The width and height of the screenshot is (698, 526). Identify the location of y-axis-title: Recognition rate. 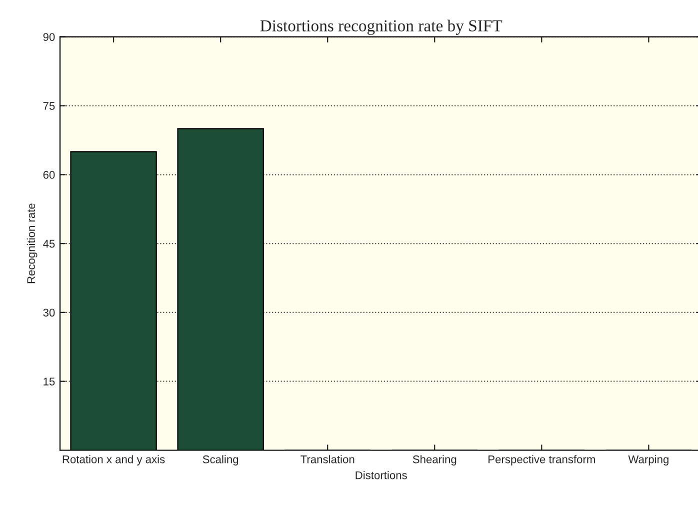
(32, 244).